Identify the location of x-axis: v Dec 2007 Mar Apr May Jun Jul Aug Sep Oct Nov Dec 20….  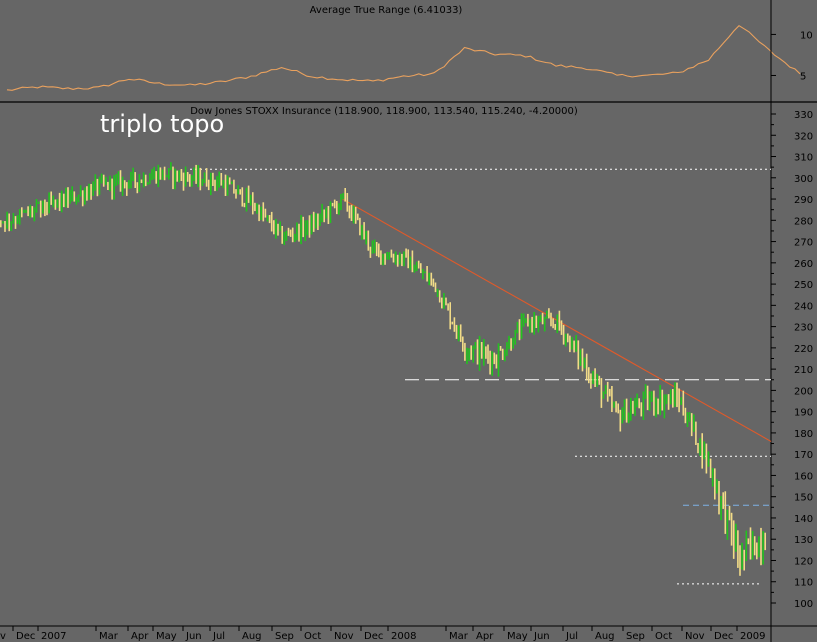
(382, 634).